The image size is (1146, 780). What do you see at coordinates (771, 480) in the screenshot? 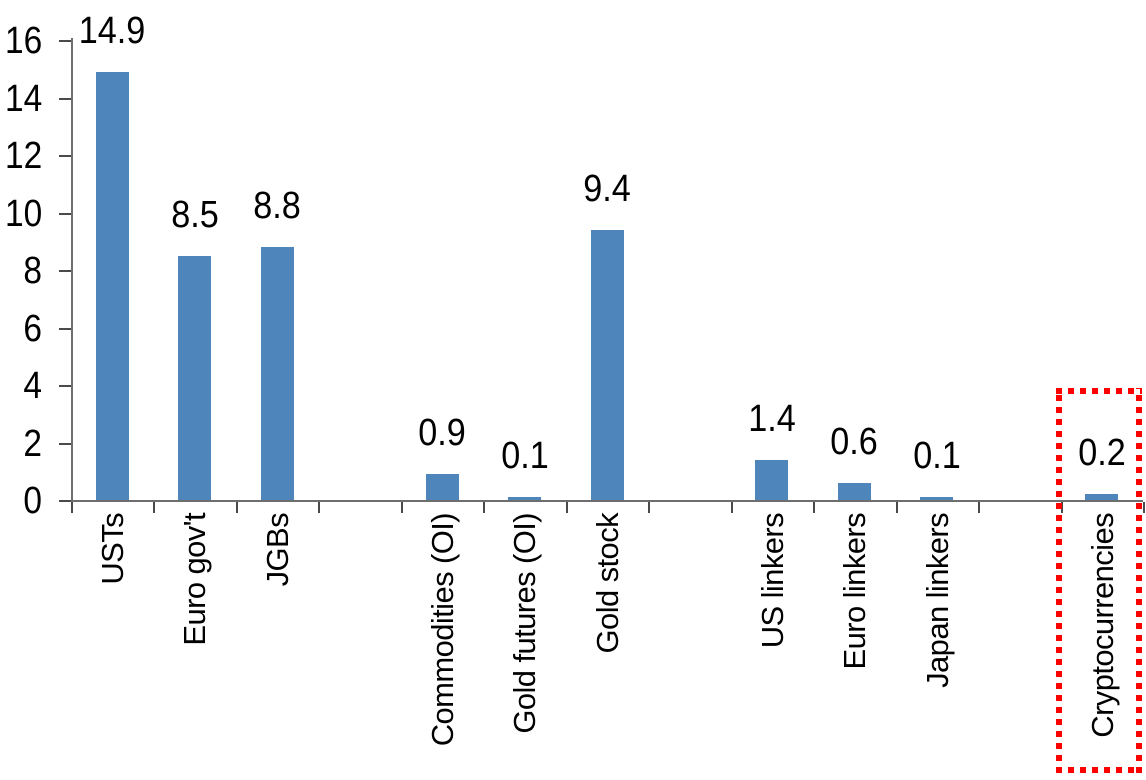
I see `bar-us-linkers` at bounding box center [771, 480].